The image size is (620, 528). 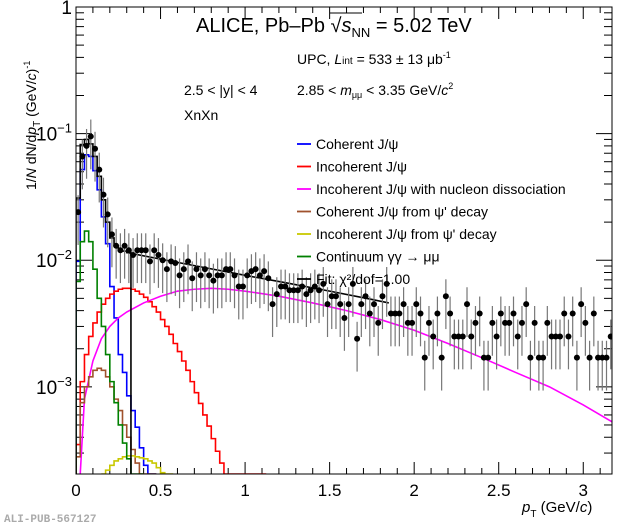 What do you see at coordinates (27, 65) in the screenshot?
I see `ylabel-sup: -1` at bounding box center [27, 65].